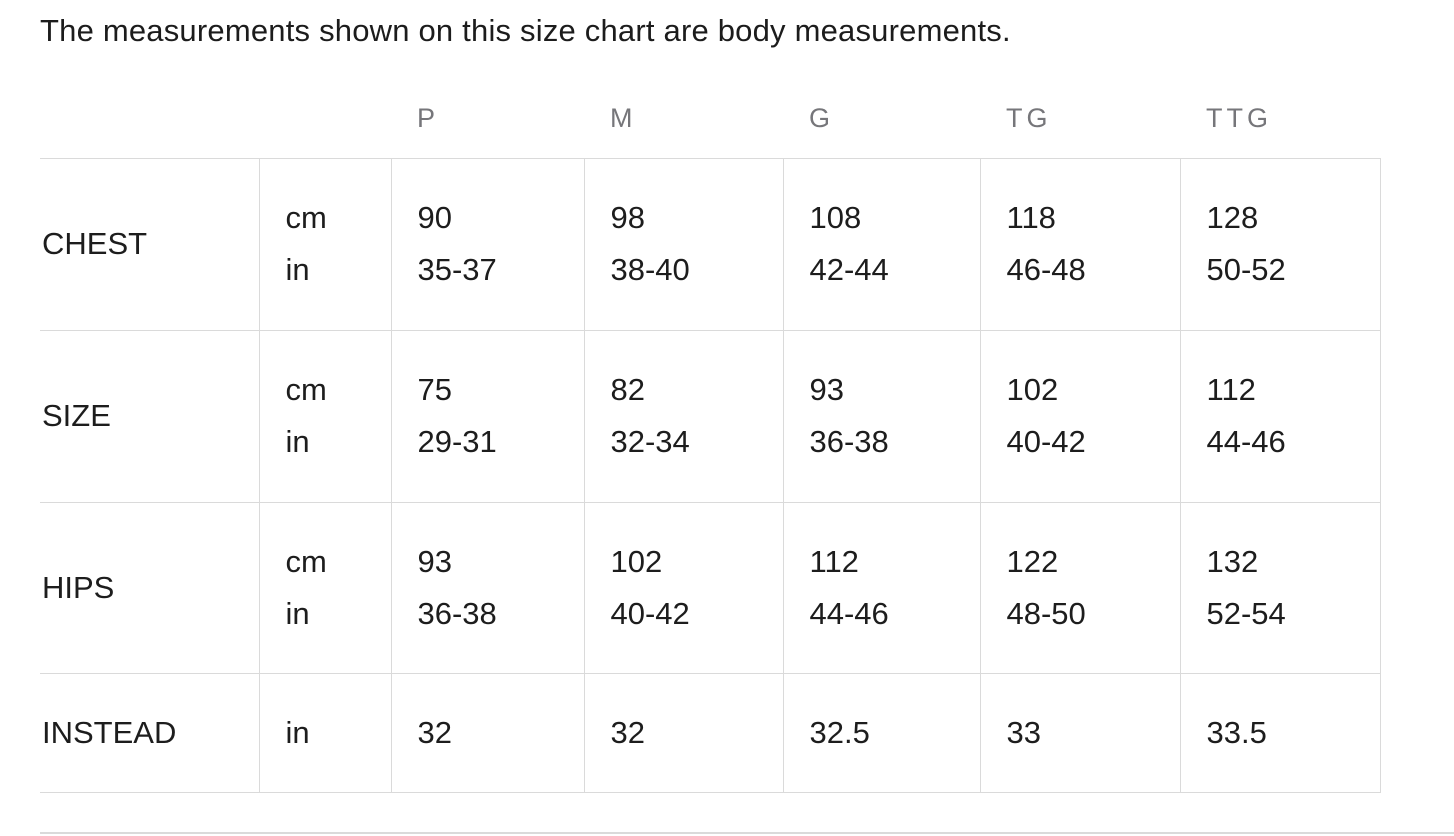 Image resolution: width=1454 pixels, height=836 pixels. I want to click on value-line: 33, so click(1023, 732).